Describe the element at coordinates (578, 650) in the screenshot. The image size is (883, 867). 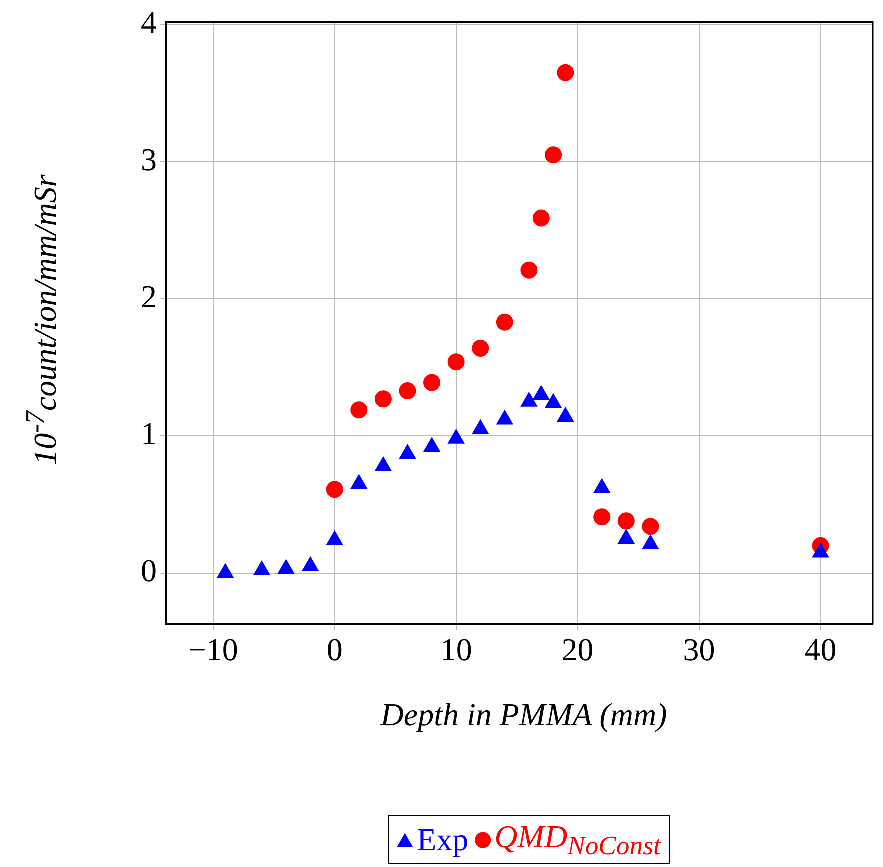
I see `x-tick-label: 20` at that location.